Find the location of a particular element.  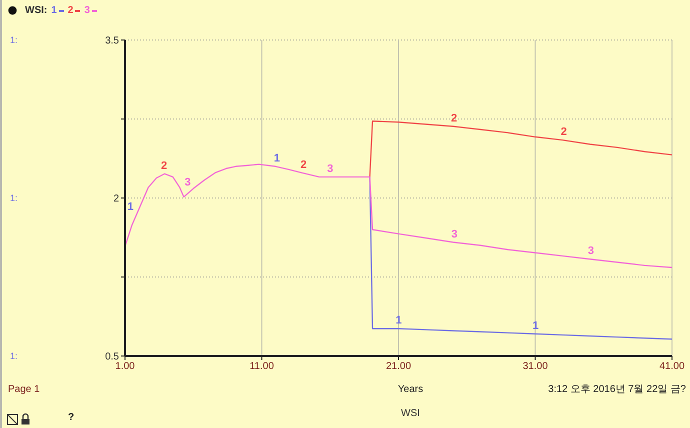

y-tick-label: 2 is located at coordinates (116, 199).